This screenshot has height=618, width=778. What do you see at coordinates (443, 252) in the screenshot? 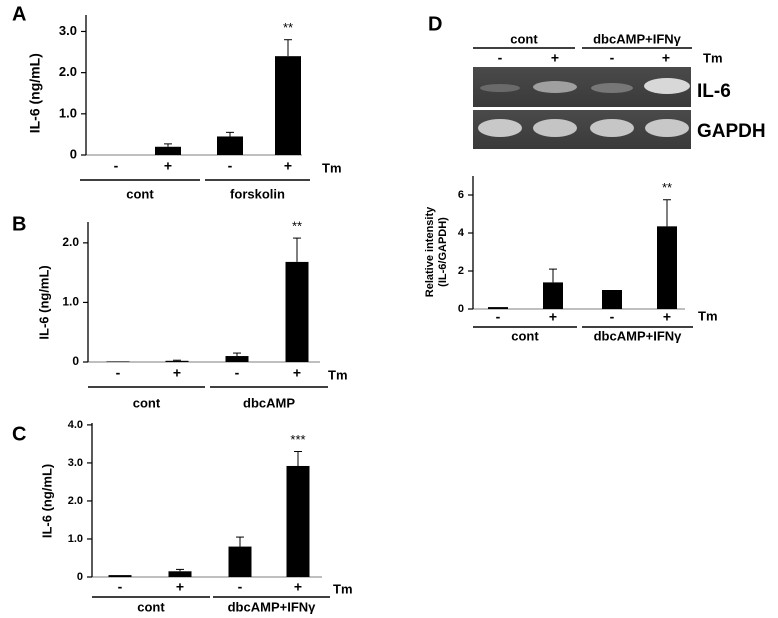
I see `y-axis-label: (IL-6/GAPDH)` at bounding box center [443, 252].